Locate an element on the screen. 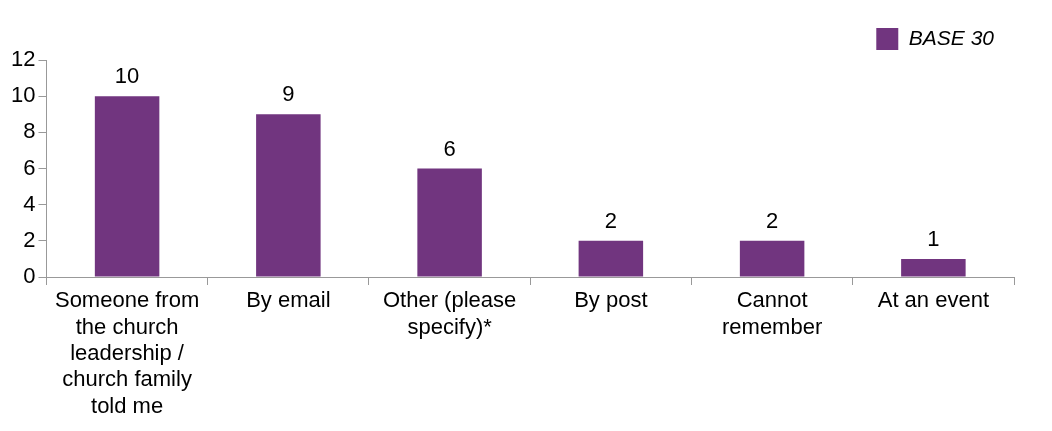  x-tick-label: By post is located at coordinates (611, 300).